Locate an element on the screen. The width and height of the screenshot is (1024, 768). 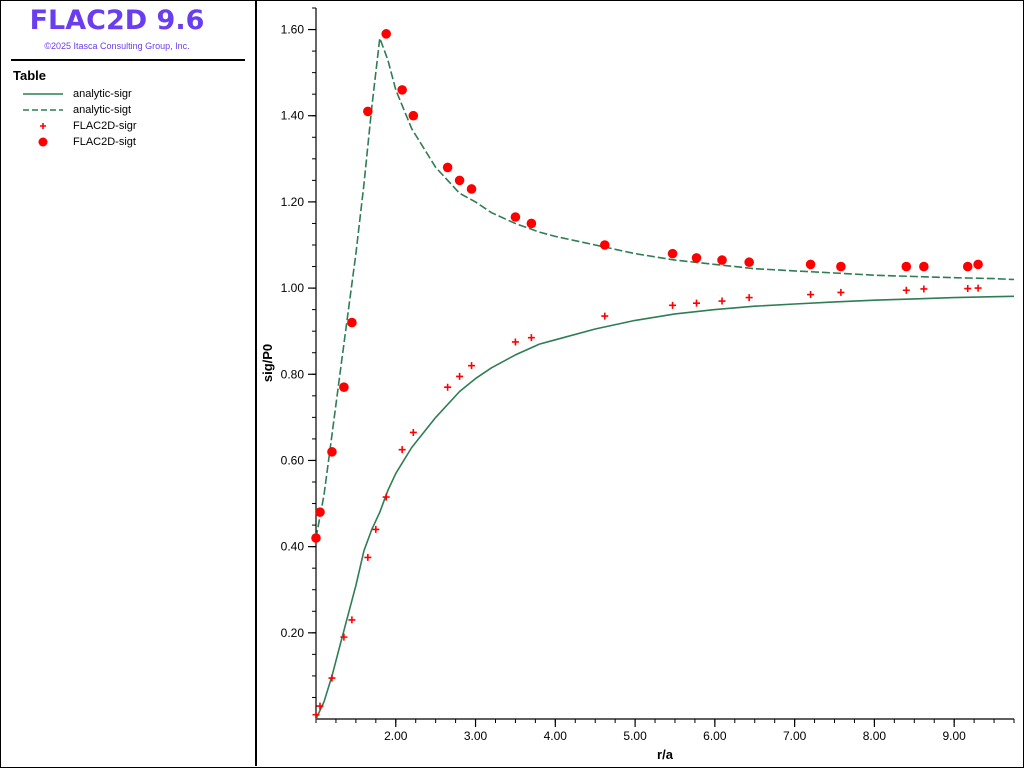
y-tick-label: 1.00 is located at coordinates (293, 288).